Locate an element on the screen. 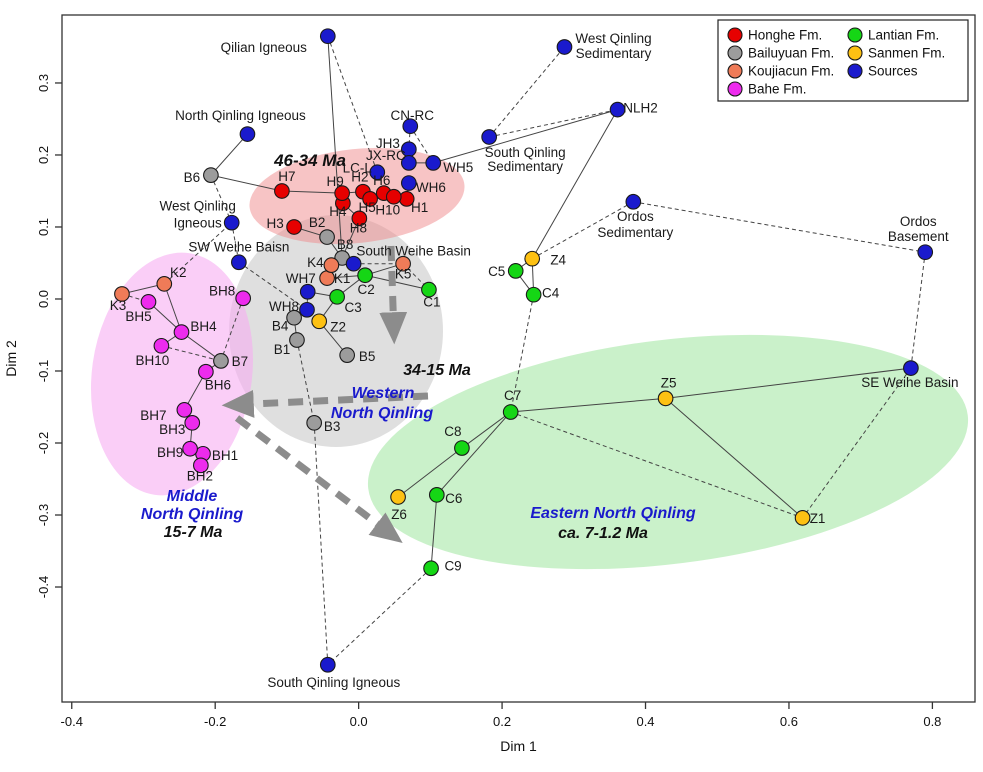  annotation-7: Eastern North Qinling is located at coordinates (613, 513).